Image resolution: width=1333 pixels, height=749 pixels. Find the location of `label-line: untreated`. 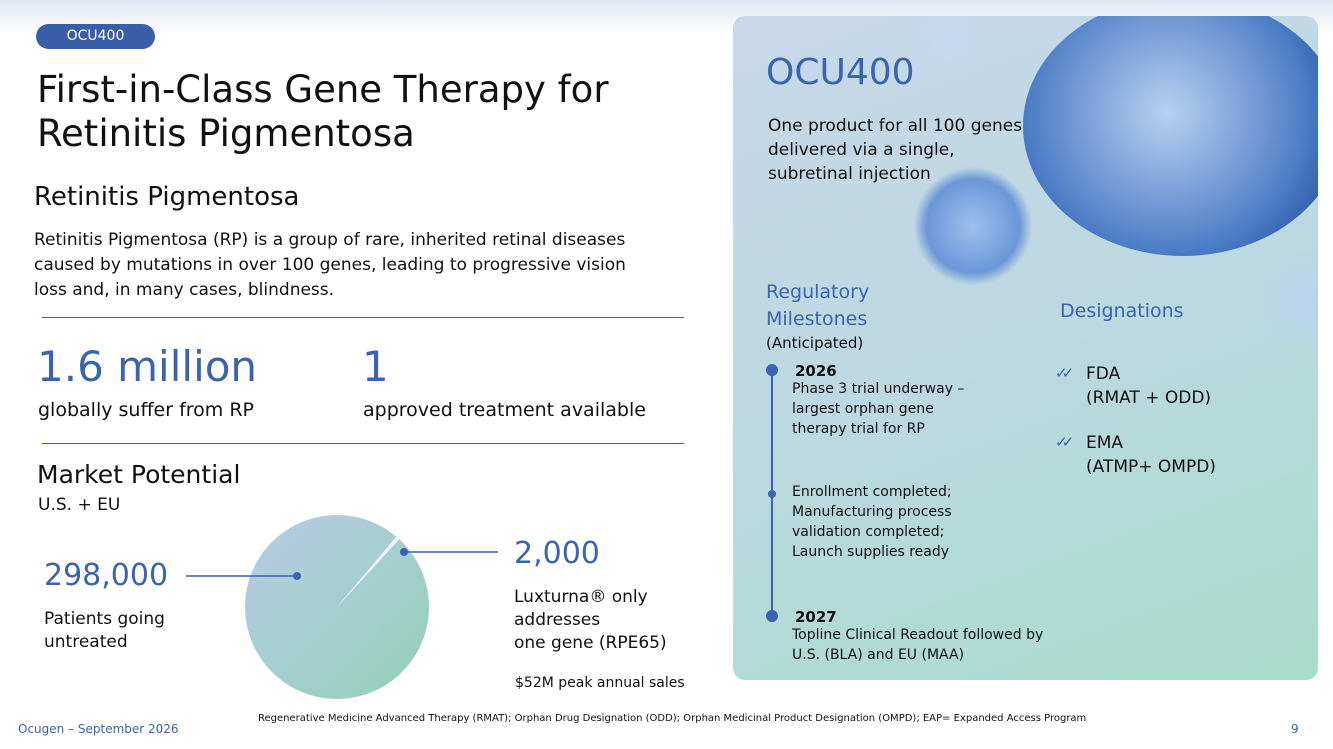

label-line: untreated is located at coordinates (86, 642).